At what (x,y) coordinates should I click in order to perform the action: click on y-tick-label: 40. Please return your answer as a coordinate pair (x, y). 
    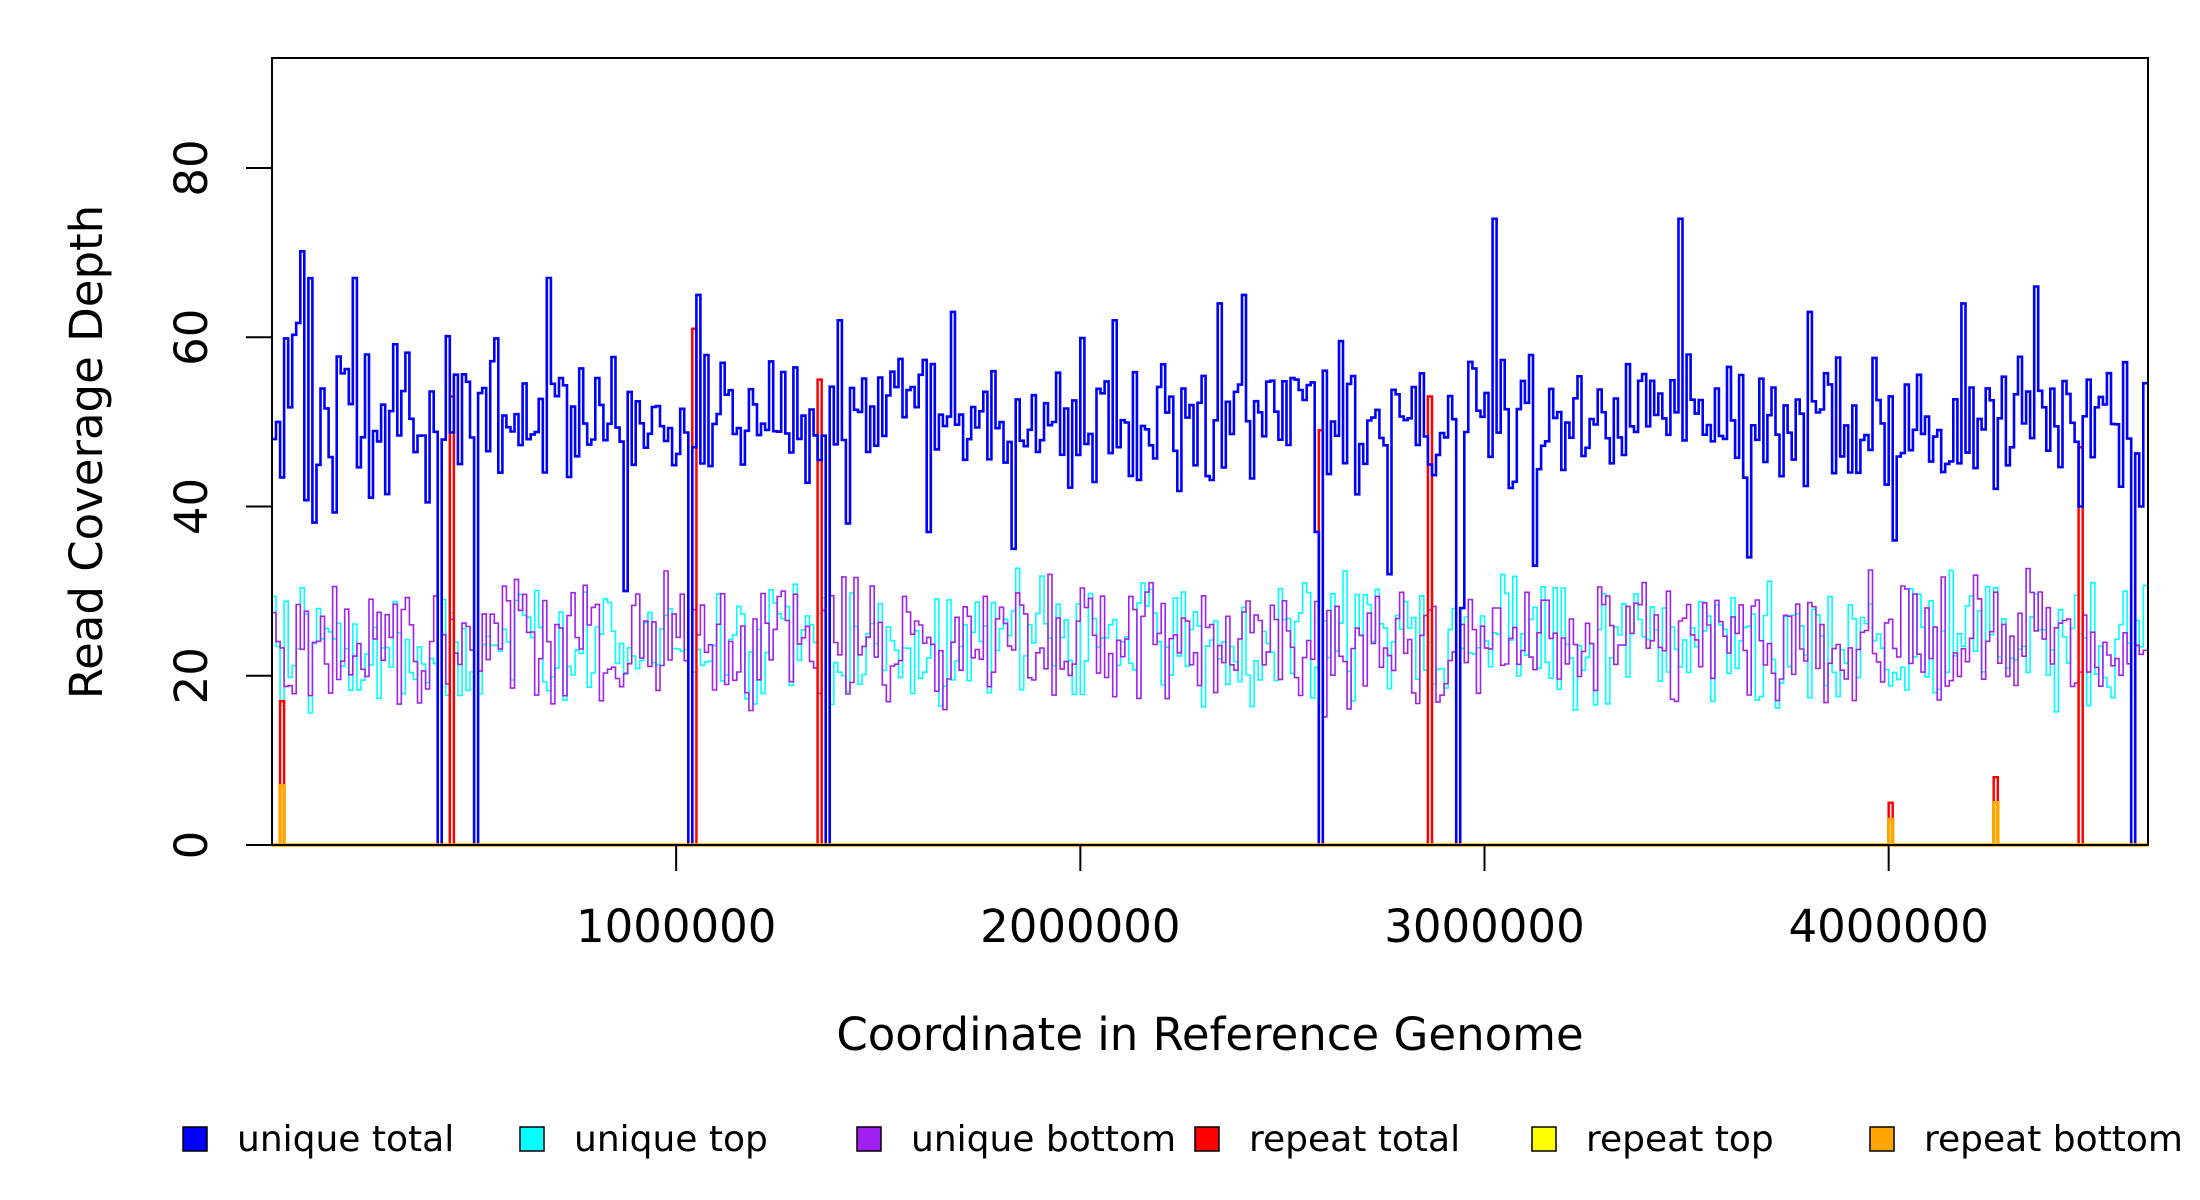
    Looking at the image, I should click on (191, 506).